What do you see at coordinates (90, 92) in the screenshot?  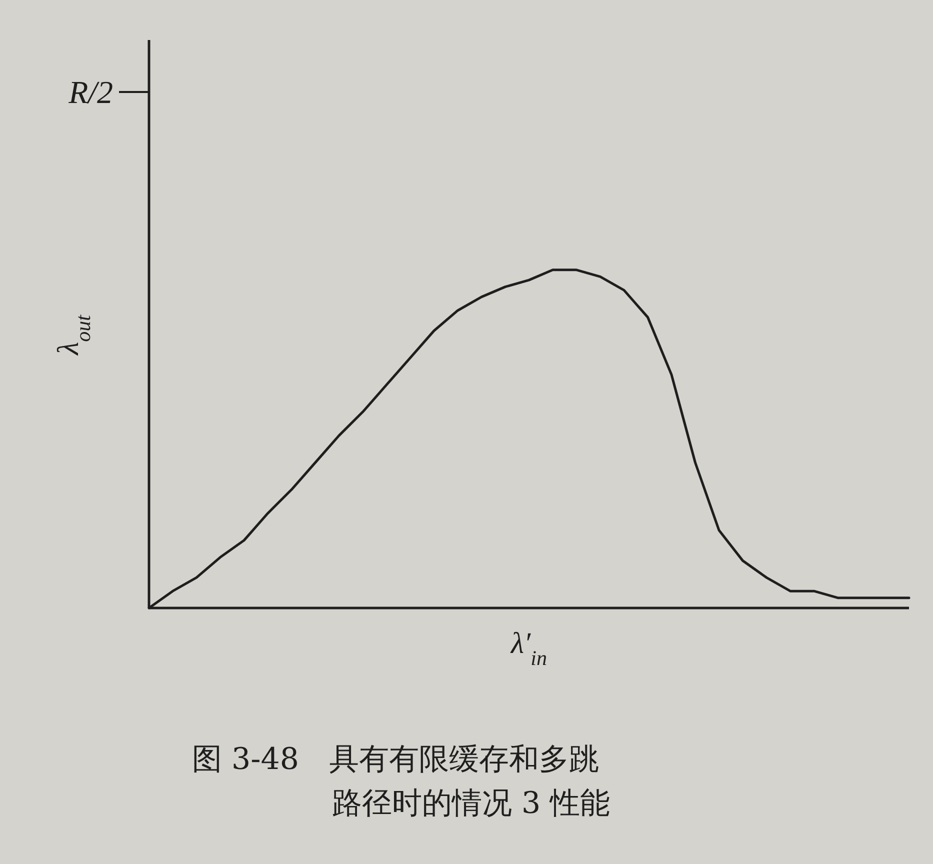 I see `text: R/2` at bounding box center [90, 92].